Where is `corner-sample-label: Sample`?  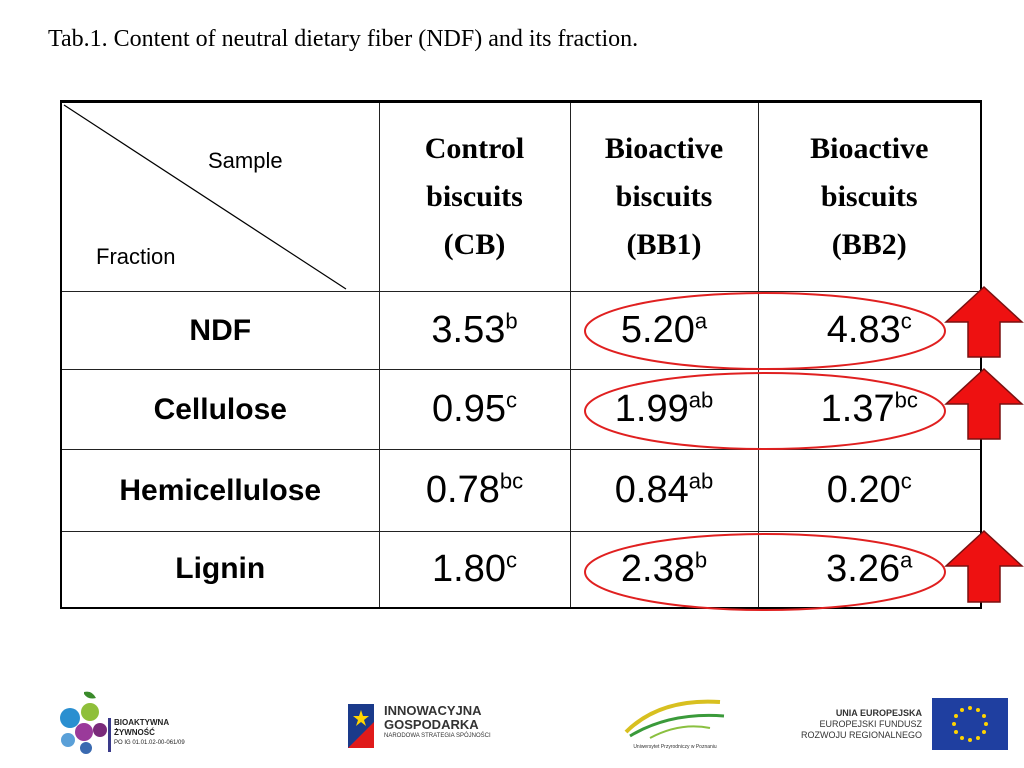
corner-sample-label: Sample is located at coordinates (245, 160).